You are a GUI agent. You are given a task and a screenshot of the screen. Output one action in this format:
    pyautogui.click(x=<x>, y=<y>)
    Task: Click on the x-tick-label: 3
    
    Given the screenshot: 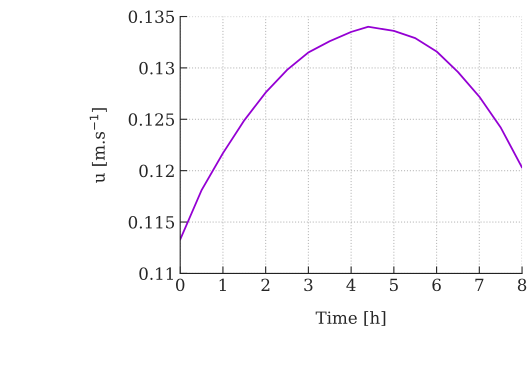 What is the action you would take?
    pyautogui.click(x=308, y=285)
    